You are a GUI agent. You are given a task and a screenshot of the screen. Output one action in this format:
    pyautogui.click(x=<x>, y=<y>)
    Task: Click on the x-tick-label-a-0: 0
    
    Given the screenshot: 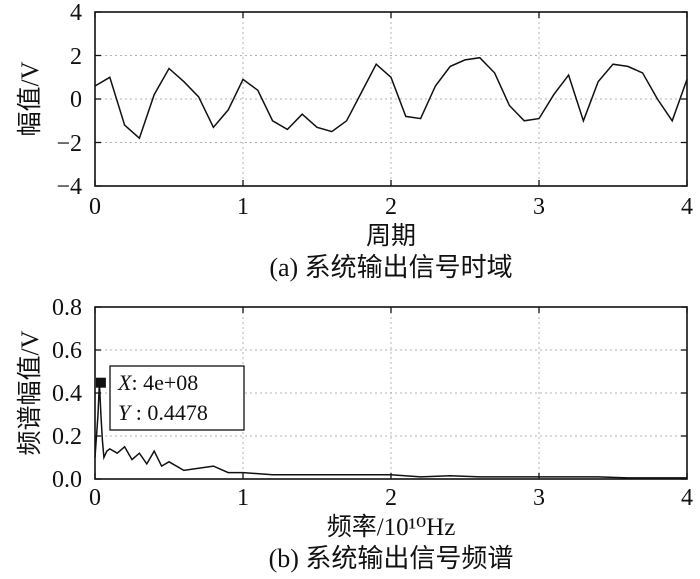 What is the action you would take?
    pyautogui.click(x=95, y=207)
    